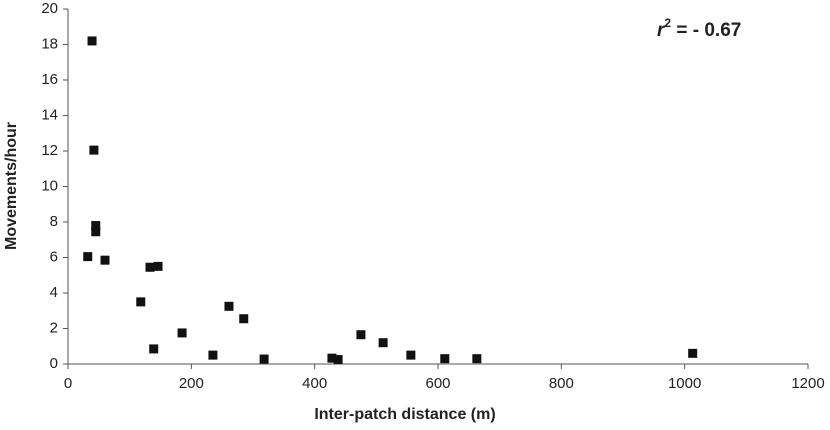 The image size is (830, 430). What do you see at coordinates (54, 292) in the screenshot?
I see `y-tick-label: 4` at bounding box center [54, 292].